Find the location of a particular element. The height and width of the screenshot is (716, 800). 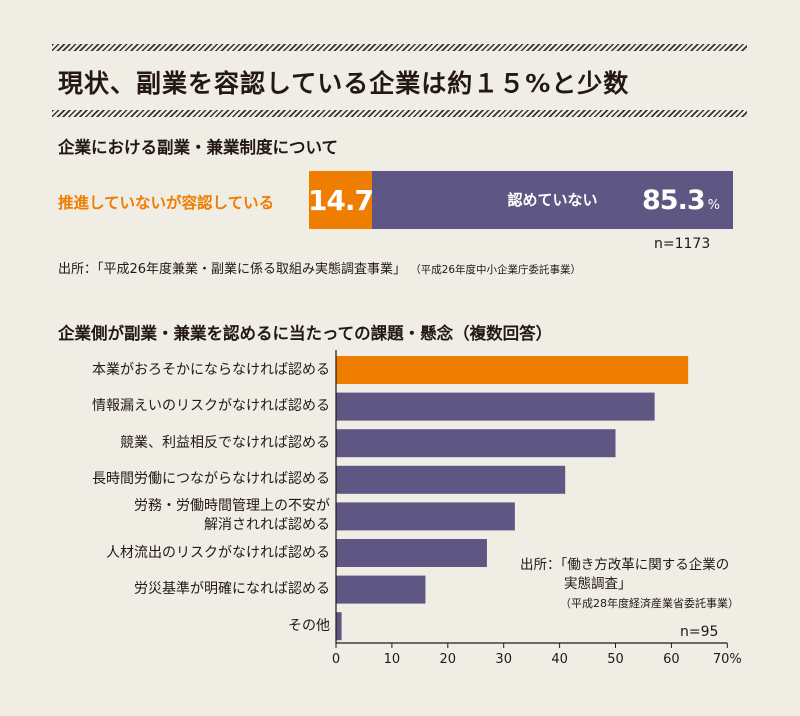

source-2-line1: 出所：「働き方改革に関する企業の is located at coordinates (625, 565).